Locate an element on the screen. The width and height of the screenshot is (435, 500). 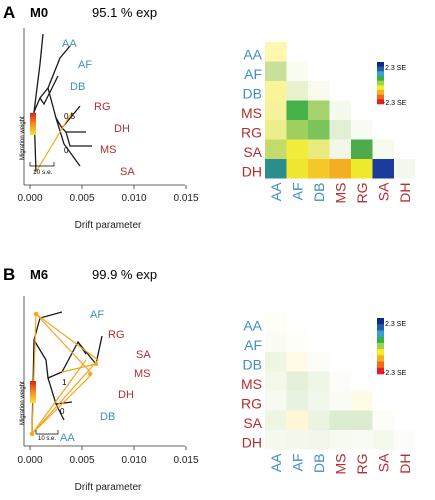
legend-top-label-a: 2.3 SE is located at coordinates (395, 68).